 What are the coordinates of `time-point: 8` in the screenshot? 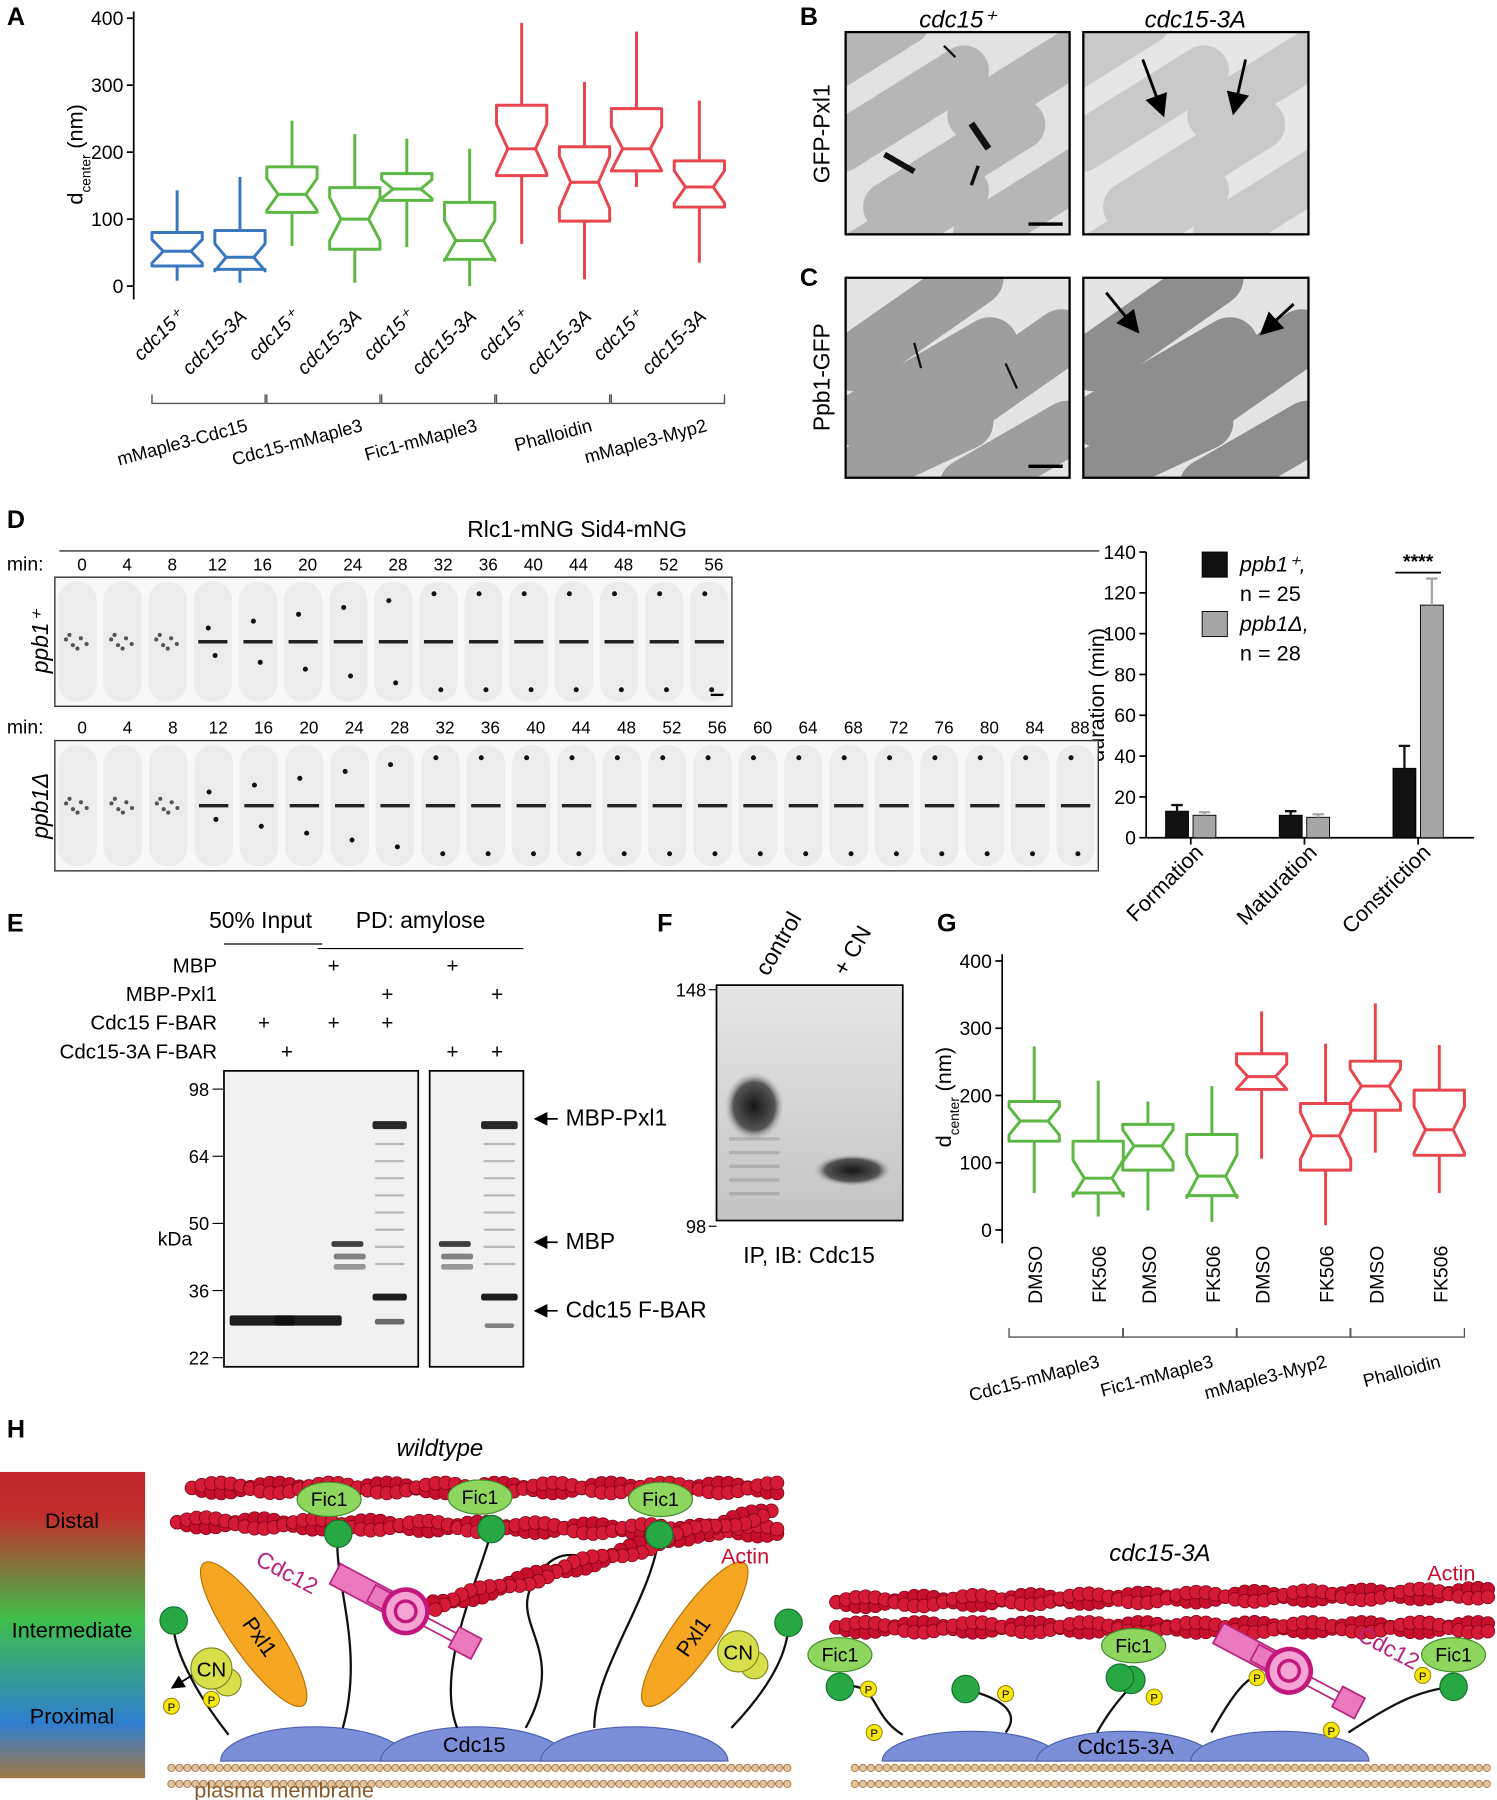 It's located at (173, 728).